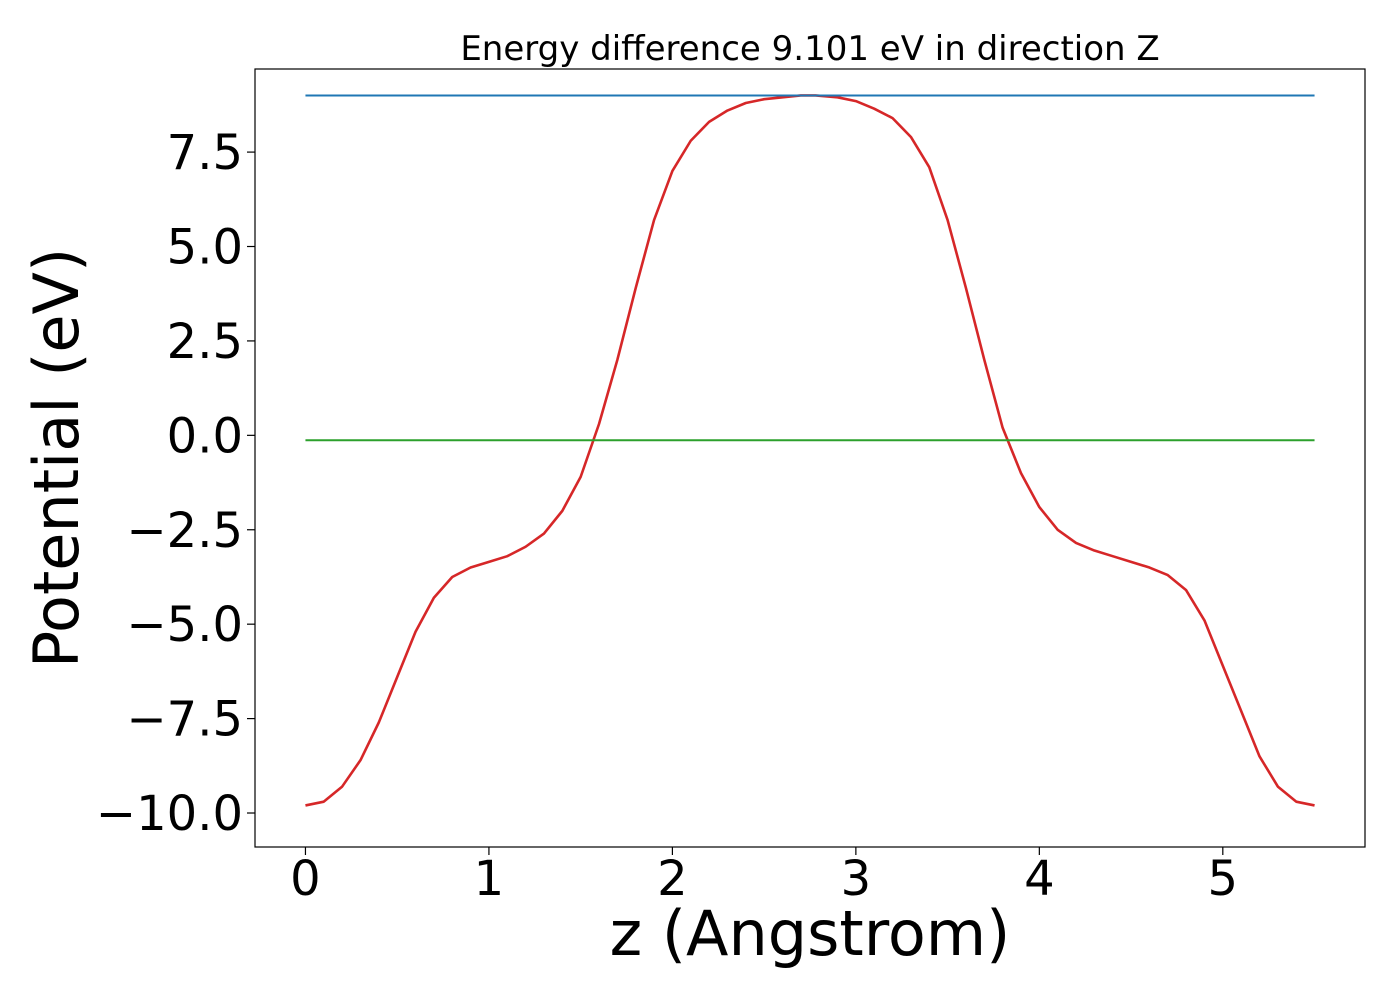  I want to click on x-tick-label: 1, so click(489, 879).